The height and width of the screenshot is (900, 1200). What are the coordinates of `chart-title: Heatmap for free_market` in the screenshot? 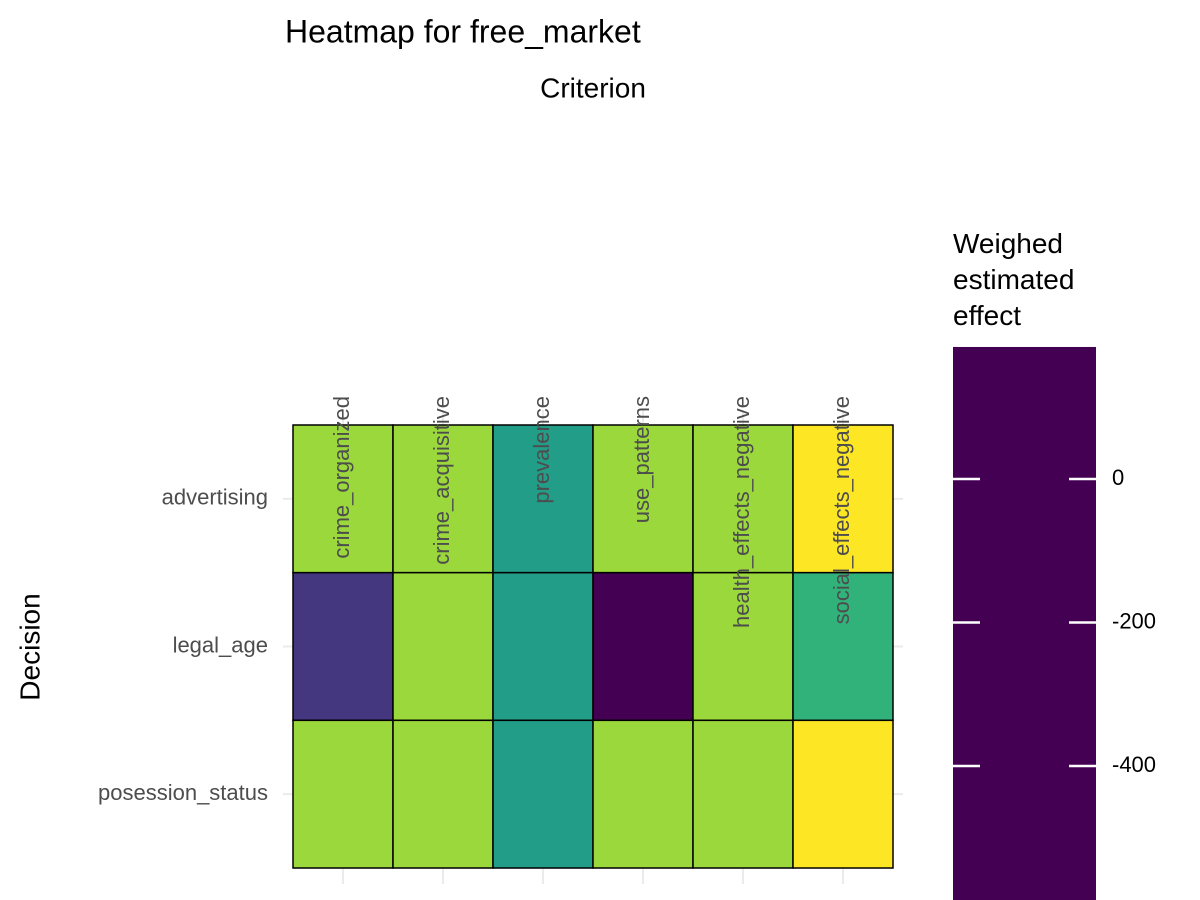 It's located at (463, 31).